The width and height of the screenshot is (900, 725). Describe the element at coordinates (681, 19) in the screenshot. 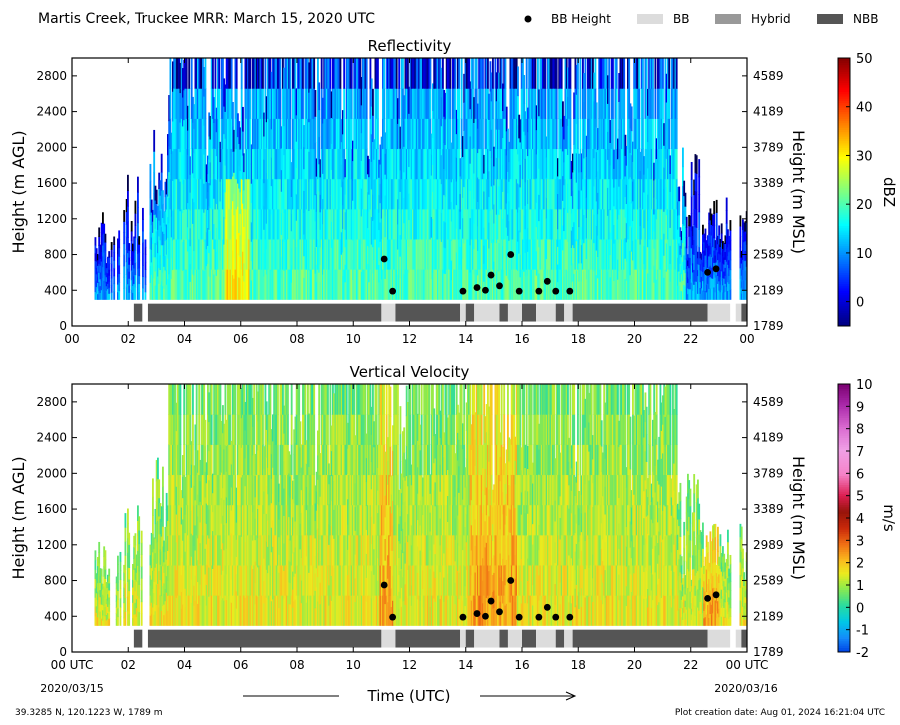

I see `legend-label: BB` at that location.